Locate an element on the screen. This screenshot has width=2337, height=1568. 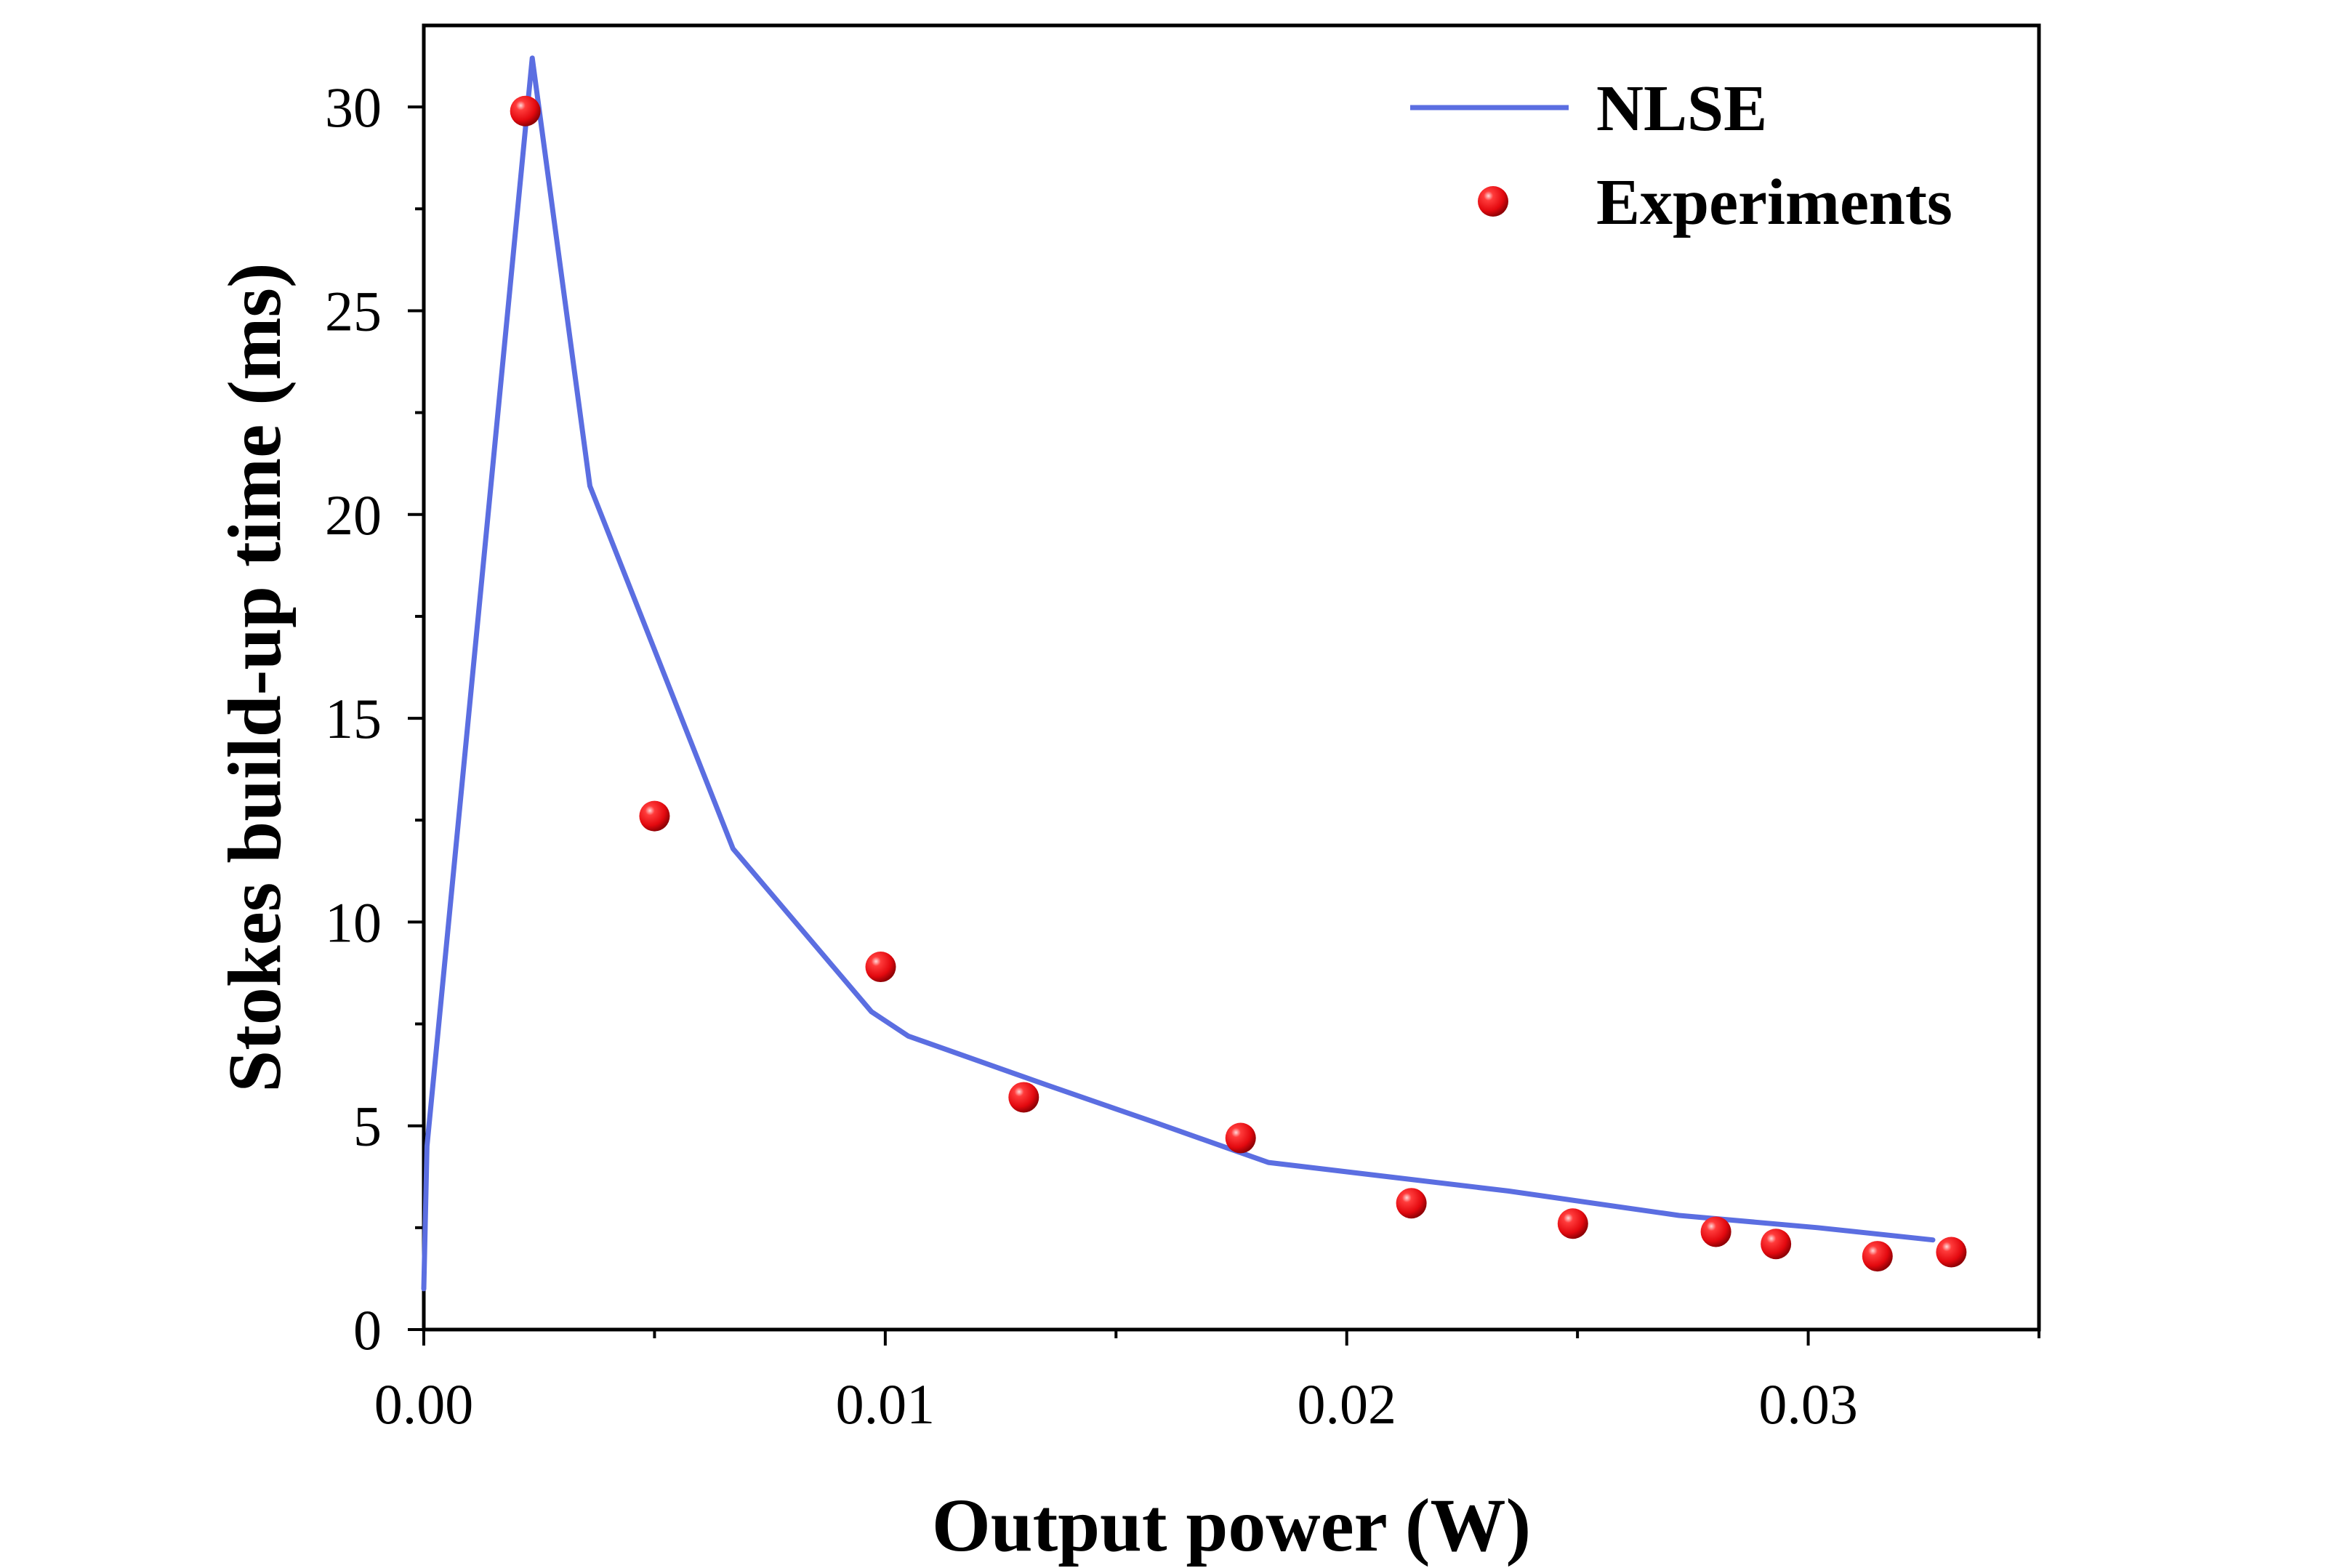
y-tick-label: 20 is located at coordinates (353, 515).